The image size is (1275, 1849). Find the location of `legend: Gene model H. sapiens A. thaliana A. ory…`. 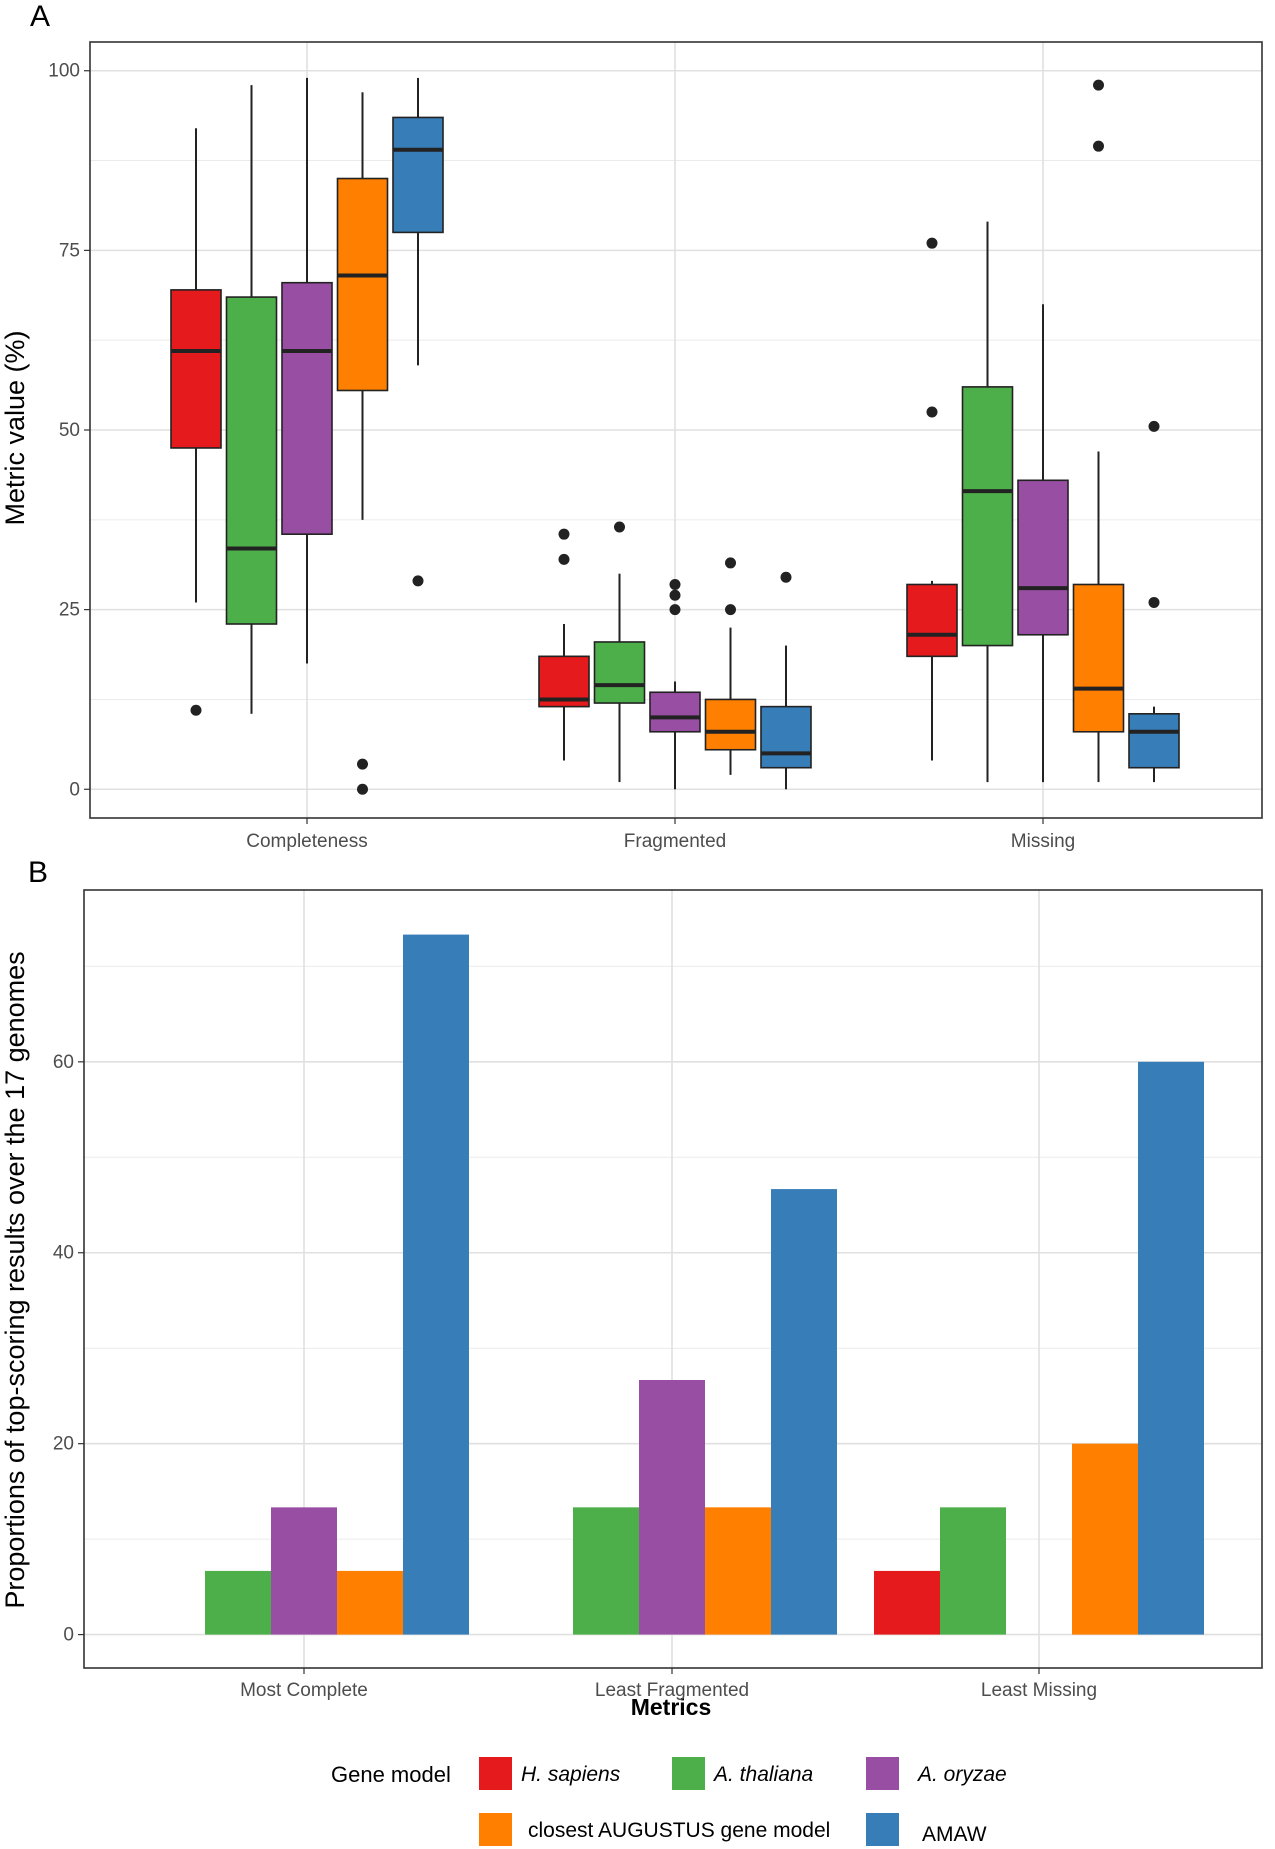

legend: Gene model H. sapiens A. thaliana A. ory… is located at coordinates (669, 1801).